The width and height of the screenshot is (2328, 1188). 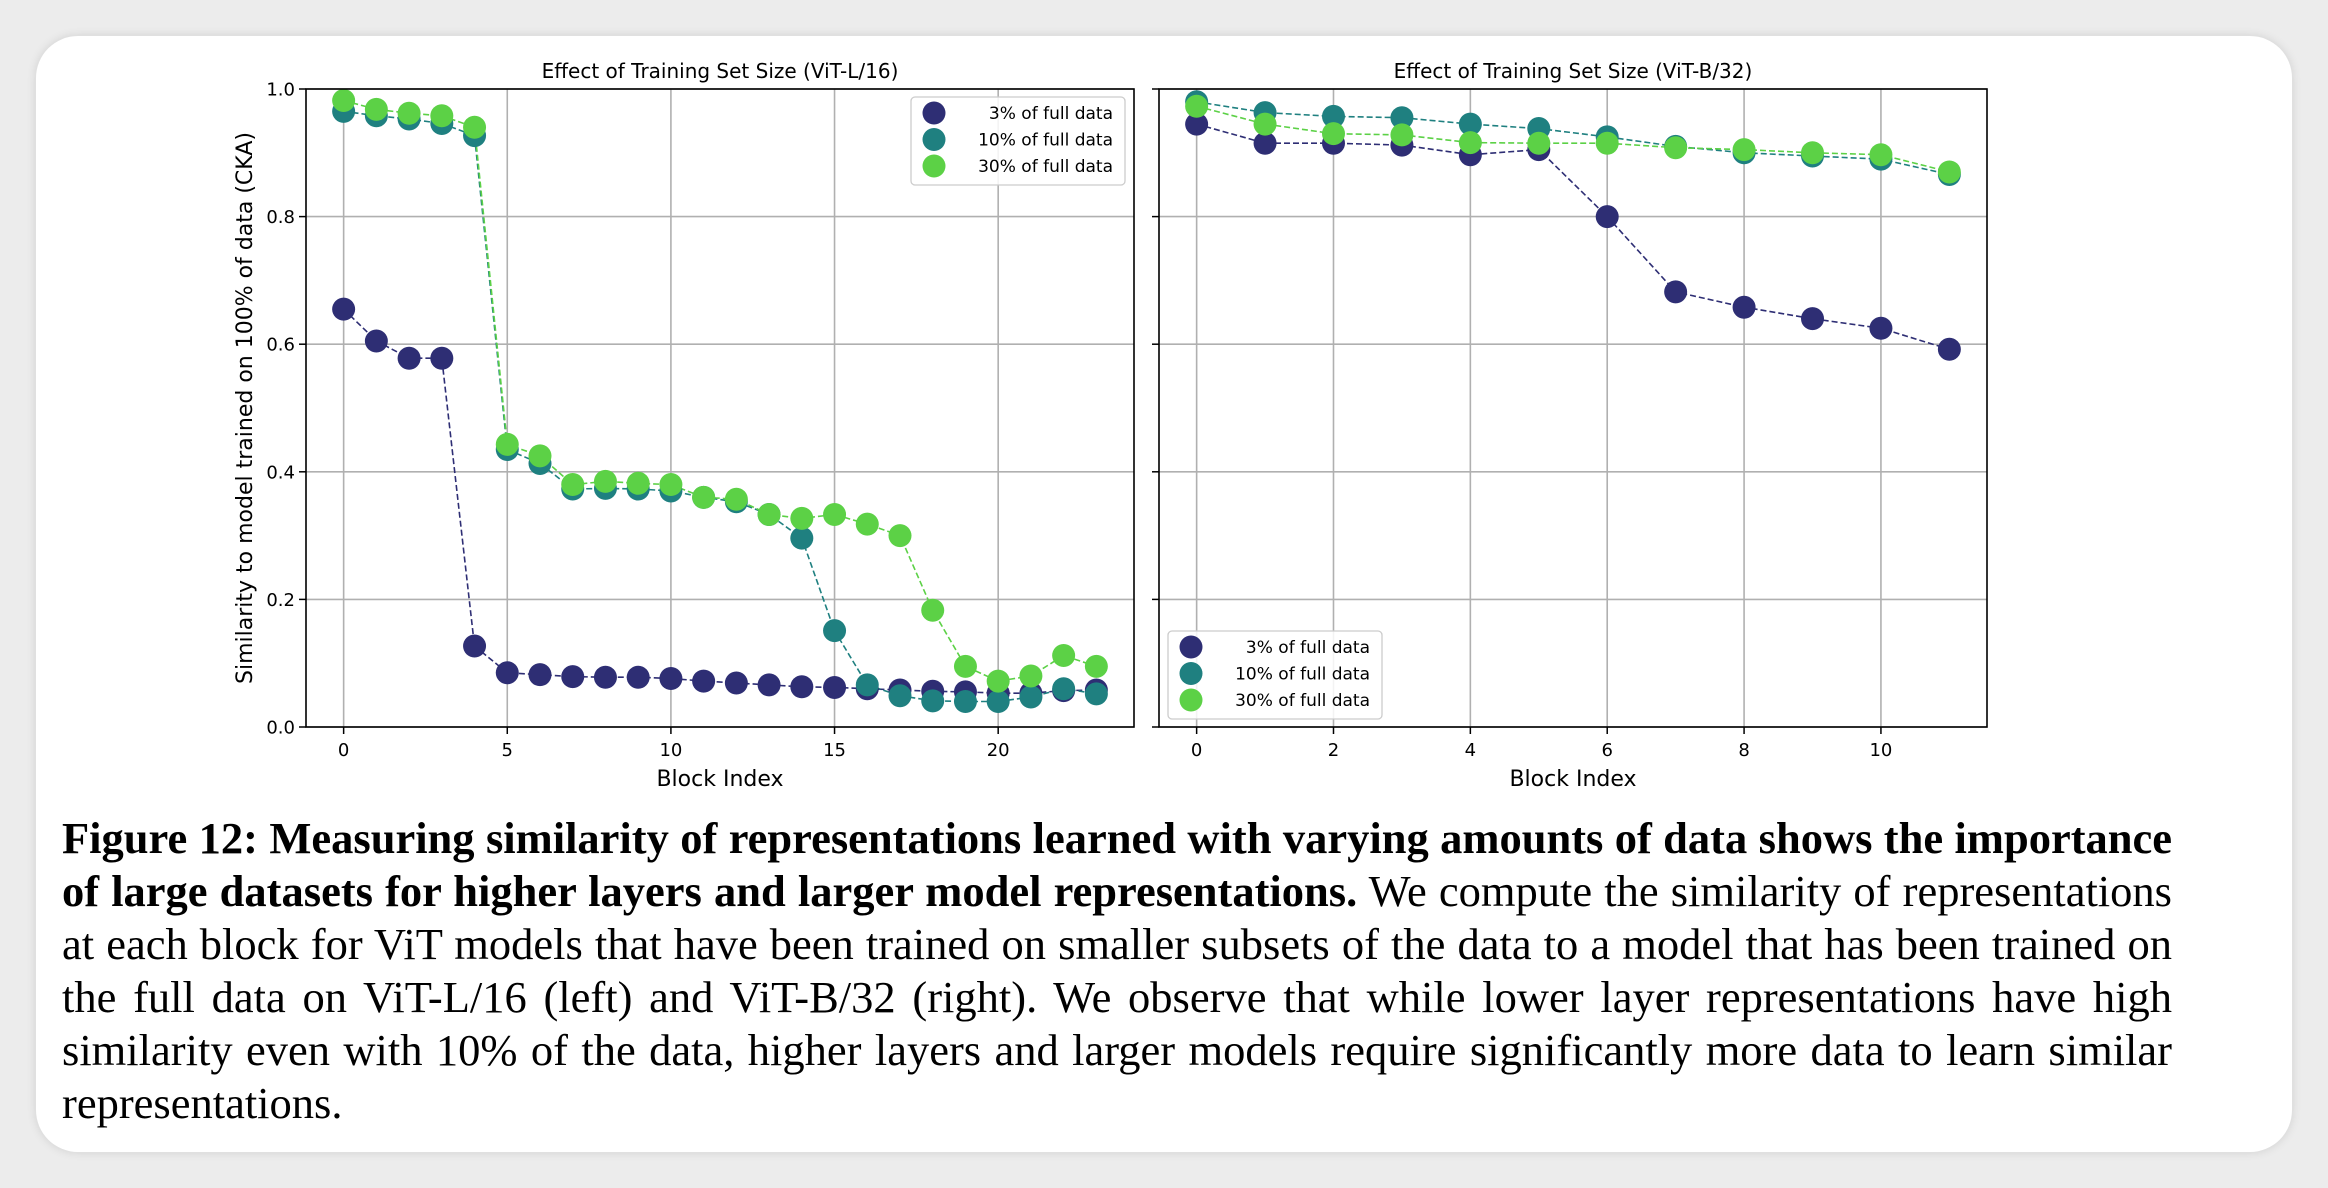 What do you see at coordinates (280, 728) in the screenshot?
I see `y-tick-label: 0.0` at bounding box center [280, 728].